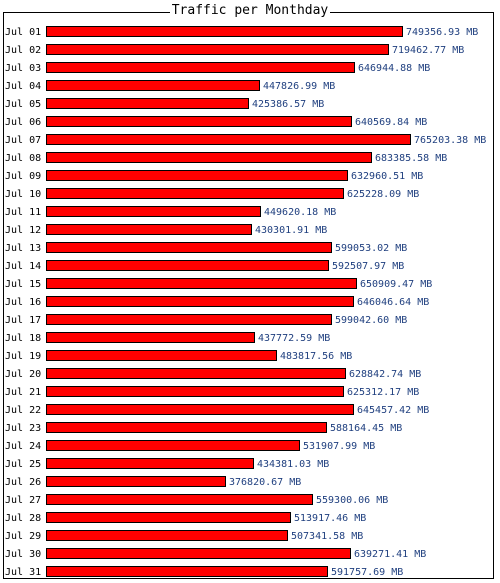 The image size is (500, 583). Describe the element at coordinates (23, 140) in the screenshot. I see `day-label: Jul 07` at that location.